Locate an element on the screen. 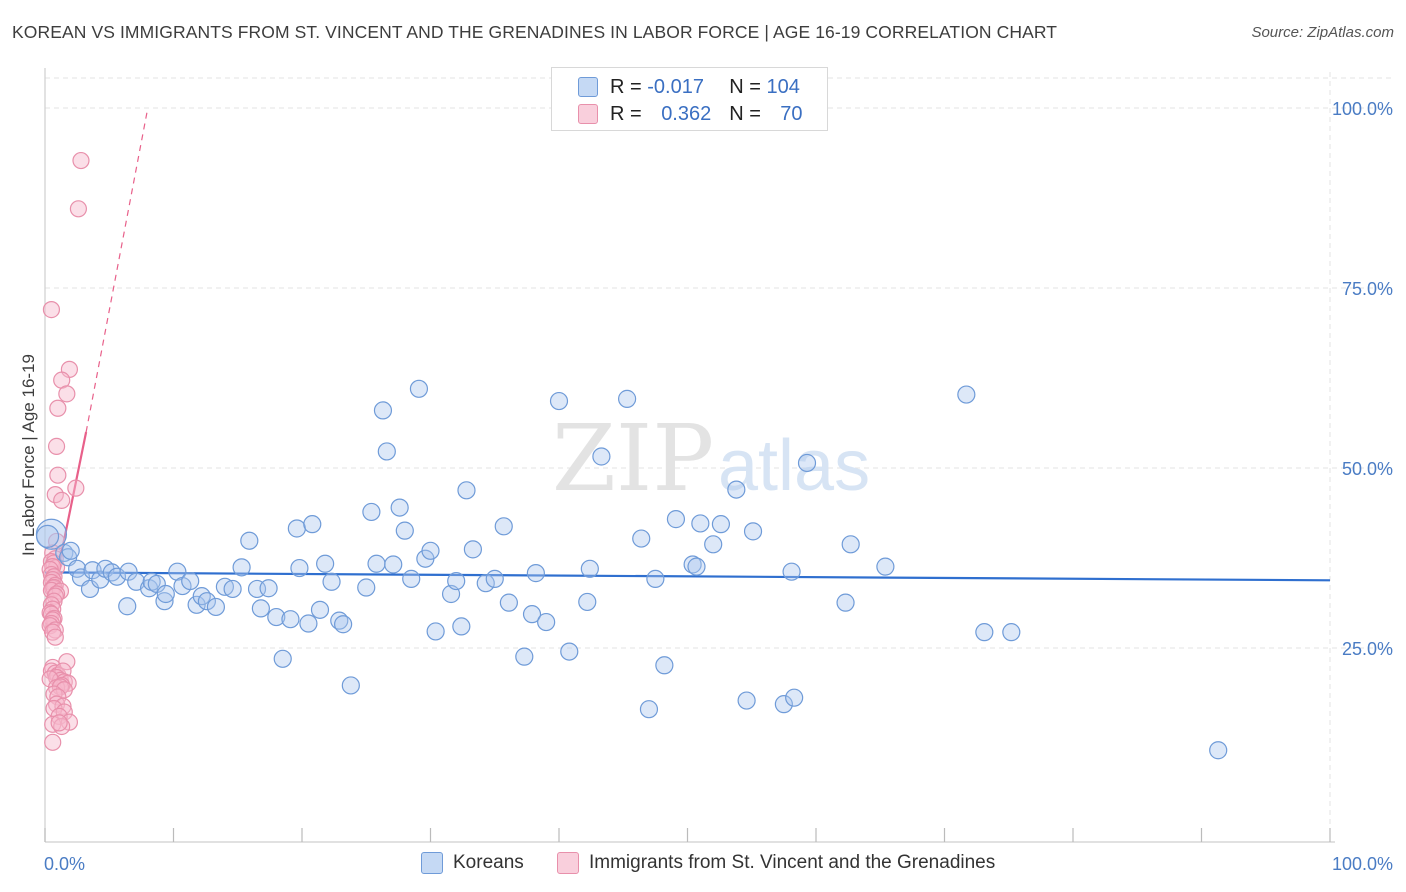 This screenshot has width=1406, height=892. legend-row-immigrants: R = 0.362 N = 70 is located at coordinates (677, 114).